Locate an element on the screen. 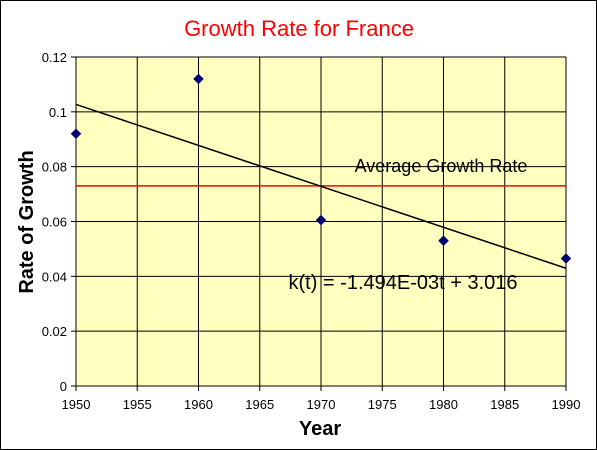 The image size is (597, 450). y-tick-label: 0.06 is located at coordinates (54, 222).